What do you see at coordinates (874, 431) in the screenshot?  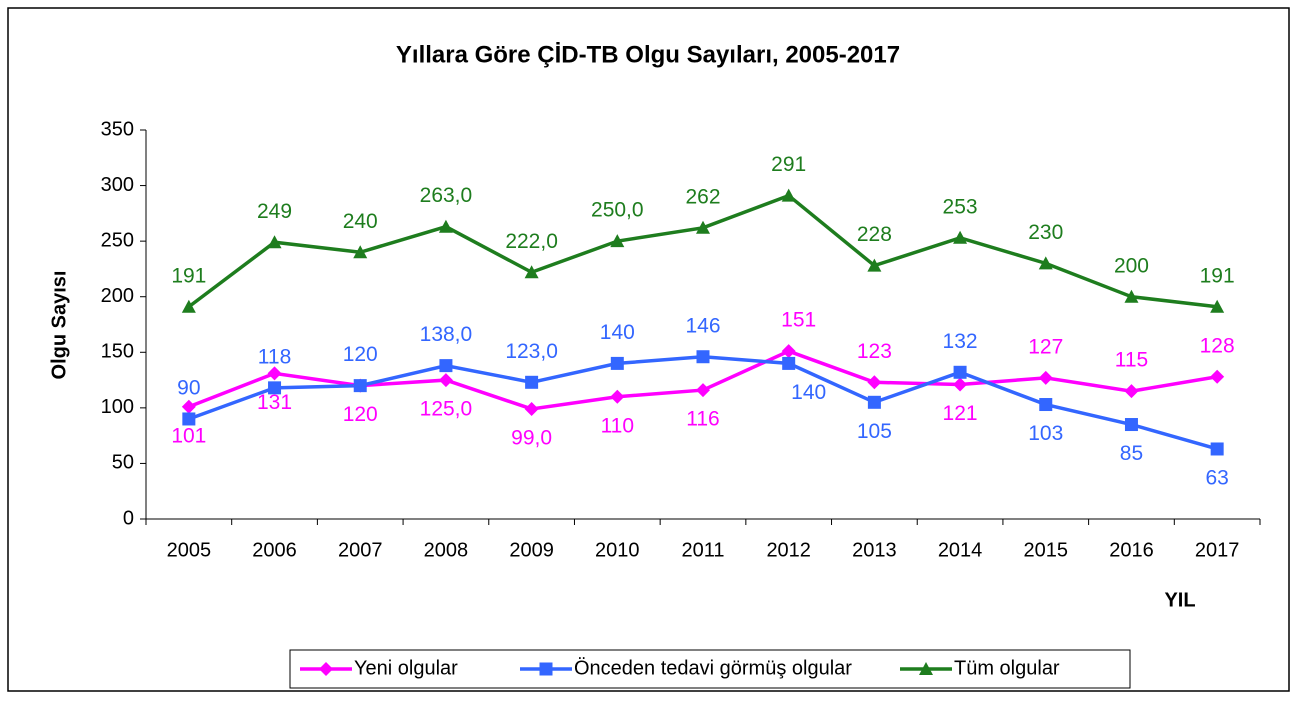 I see `data-label: 105` at bounding box center [874, 431].